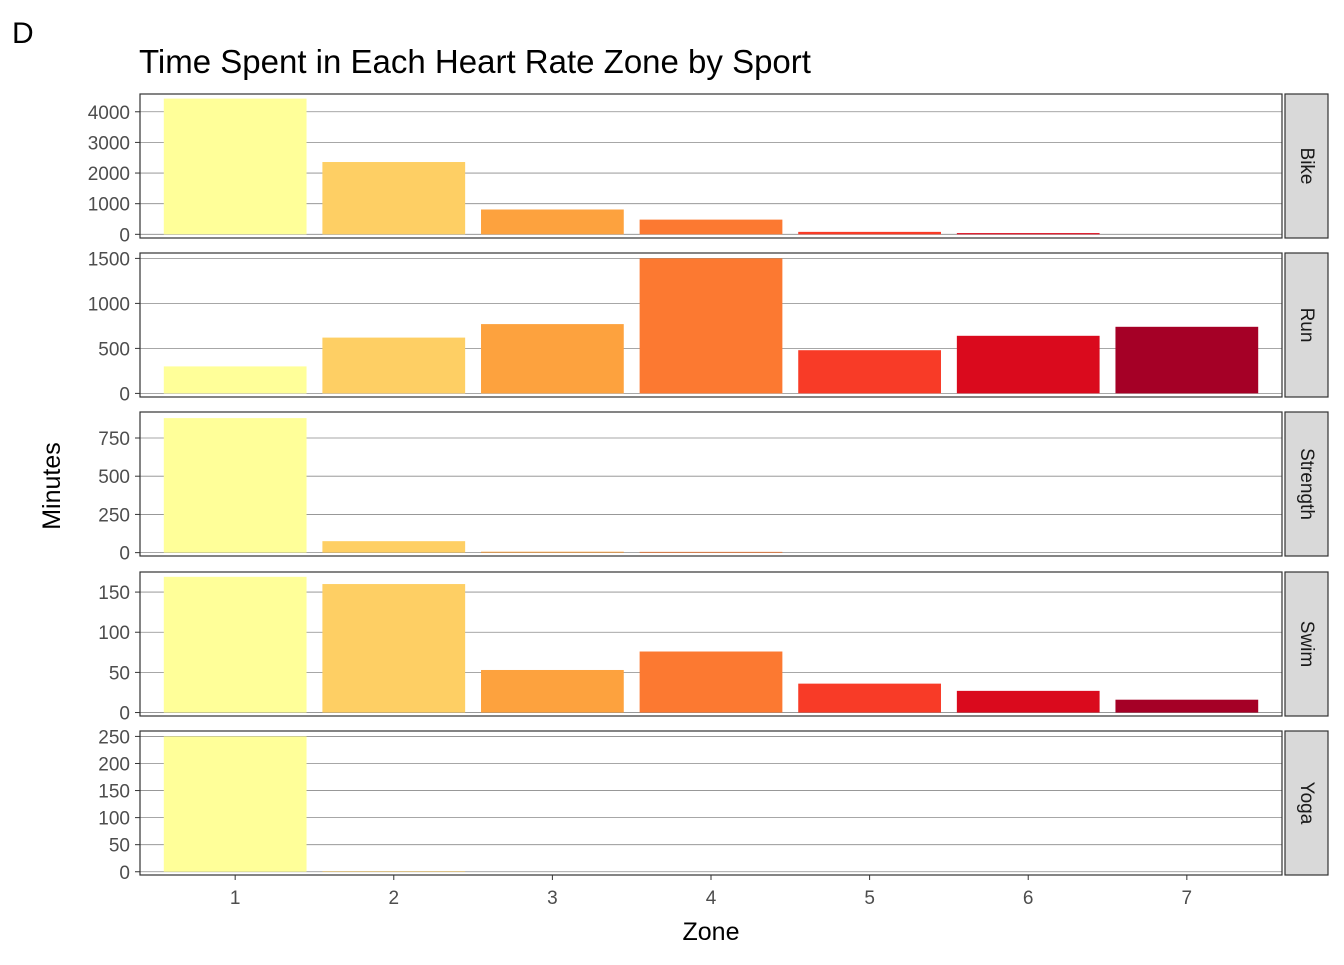 This screenshot has width=1344, height=965. I want to click on facet-panel-swim: 0 50 100 150 Swim, so click(713, 648).